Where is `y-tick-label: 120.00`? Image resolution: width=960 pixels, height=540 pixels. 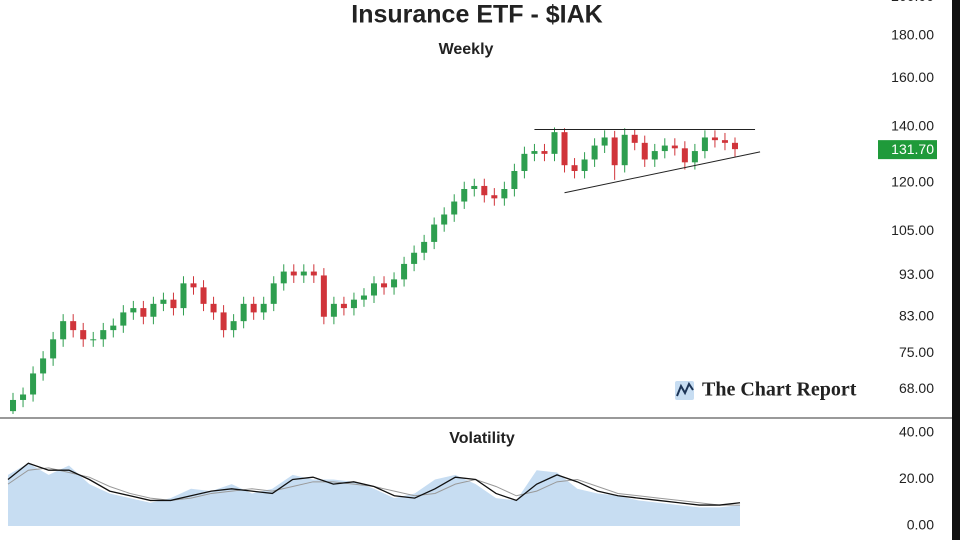
y-tick-label: 120.00 is located at coordinates (912, 182).